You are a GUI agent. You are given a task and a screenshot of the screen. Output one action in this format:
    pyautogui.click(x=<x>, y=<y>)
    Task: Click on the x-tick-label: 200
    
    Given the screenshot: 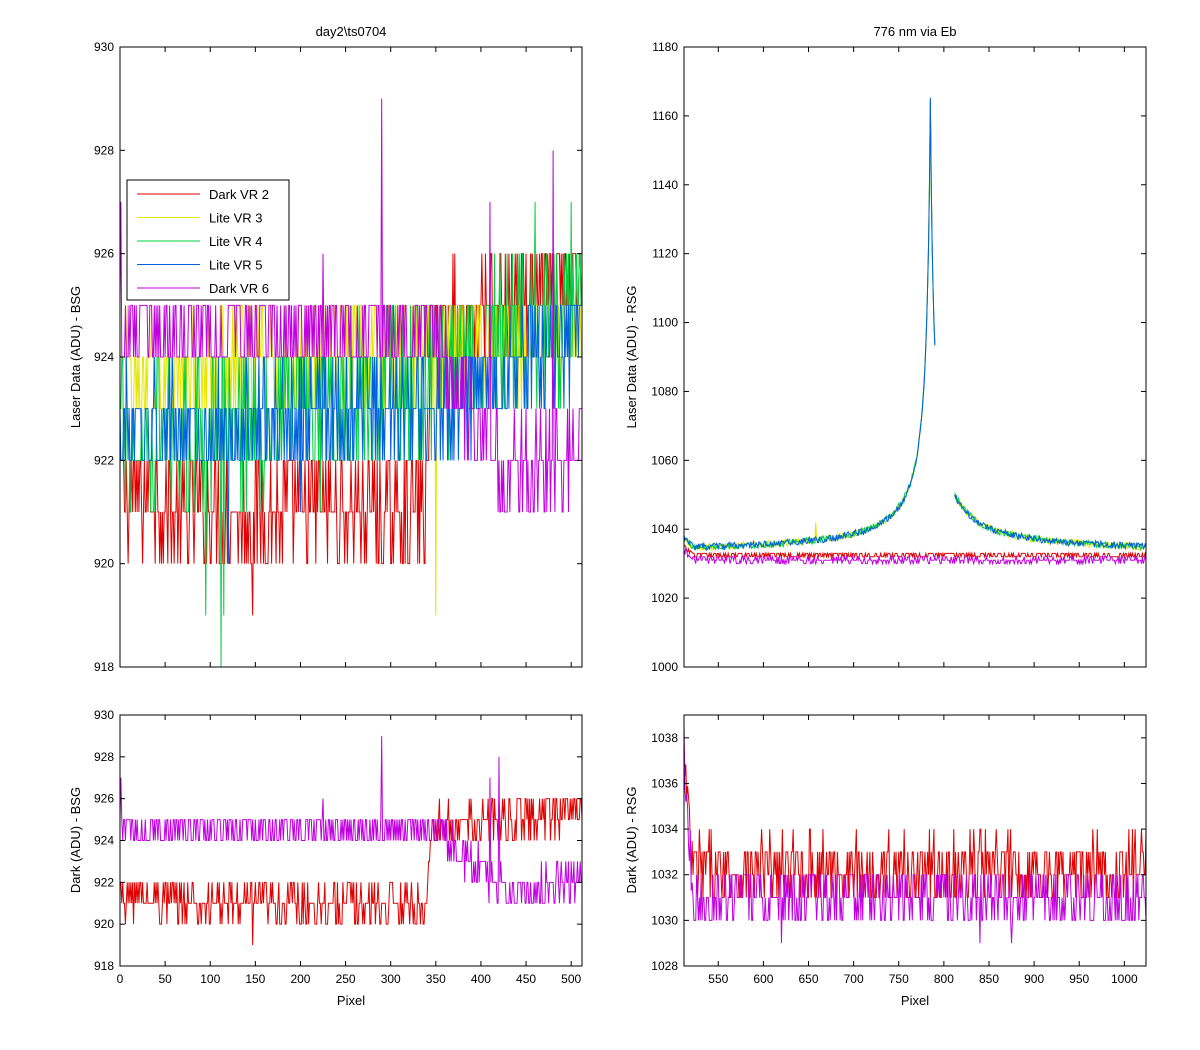 What is the action you would take?
    pyautogui.click(x=300, y=979)
    